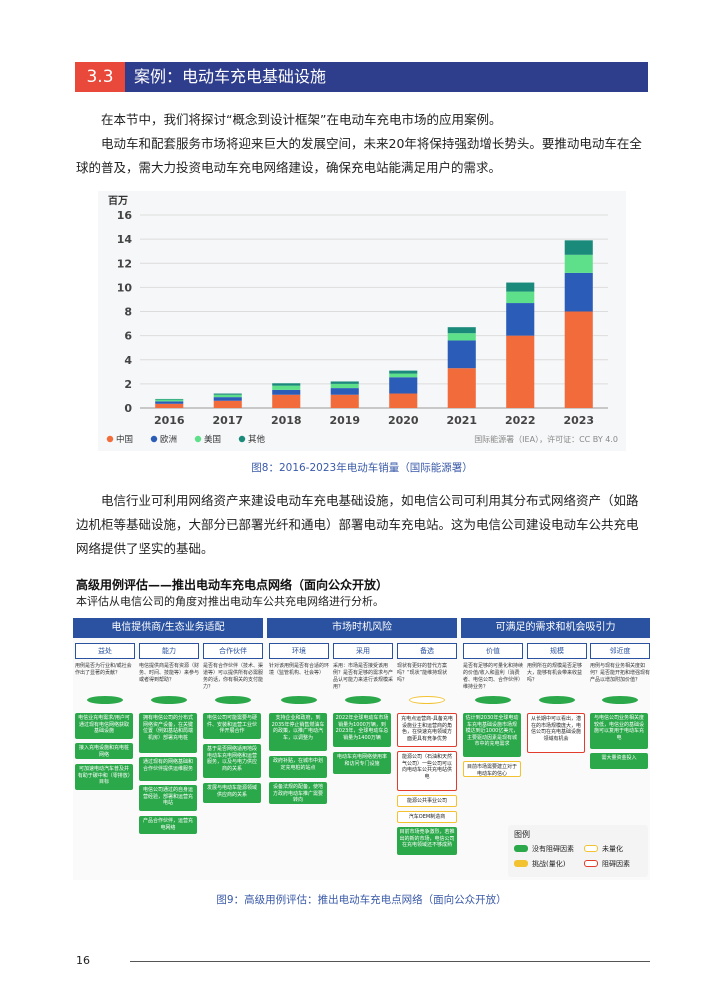 Image resolution: width=721 pixels, height=1005 pixels. I want to click on y-tick-label: 14, so click(125, 239).